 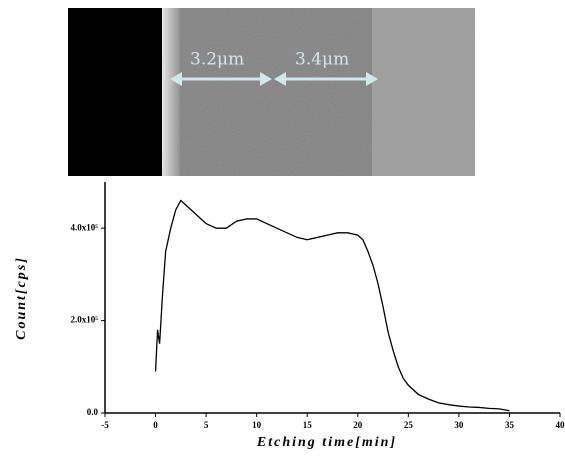 What do you see at coordinates (322, 60) in the screenshot?
I see `width-label: 3.4μm` at bounding box center [322, 60].